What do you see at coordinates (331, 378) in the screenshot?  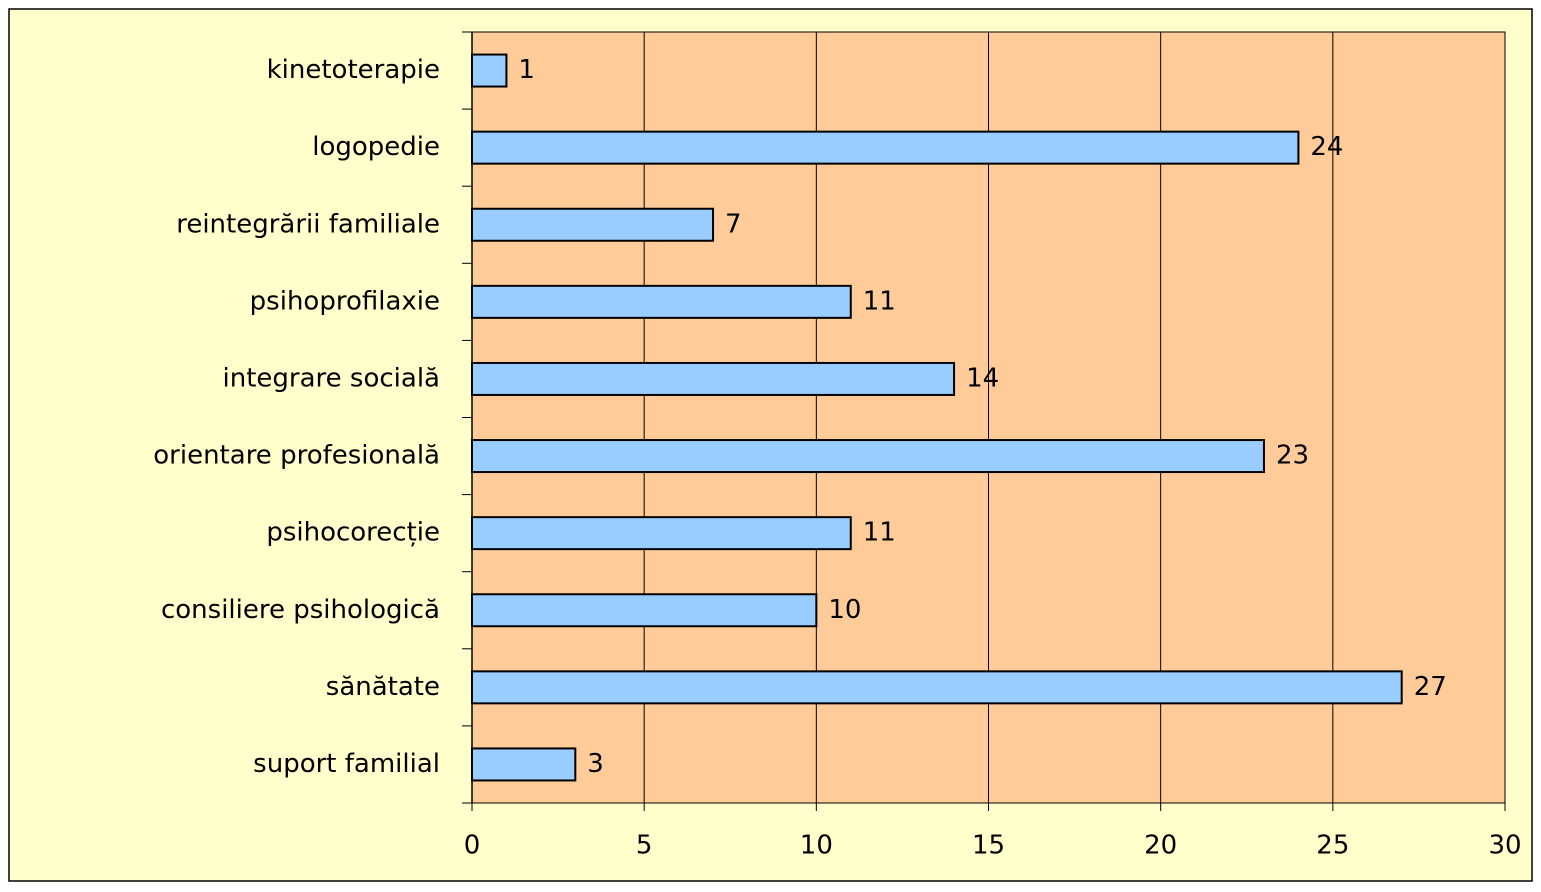 I see `y-tick-label: integrare socială` at bounding box center [331, 378].